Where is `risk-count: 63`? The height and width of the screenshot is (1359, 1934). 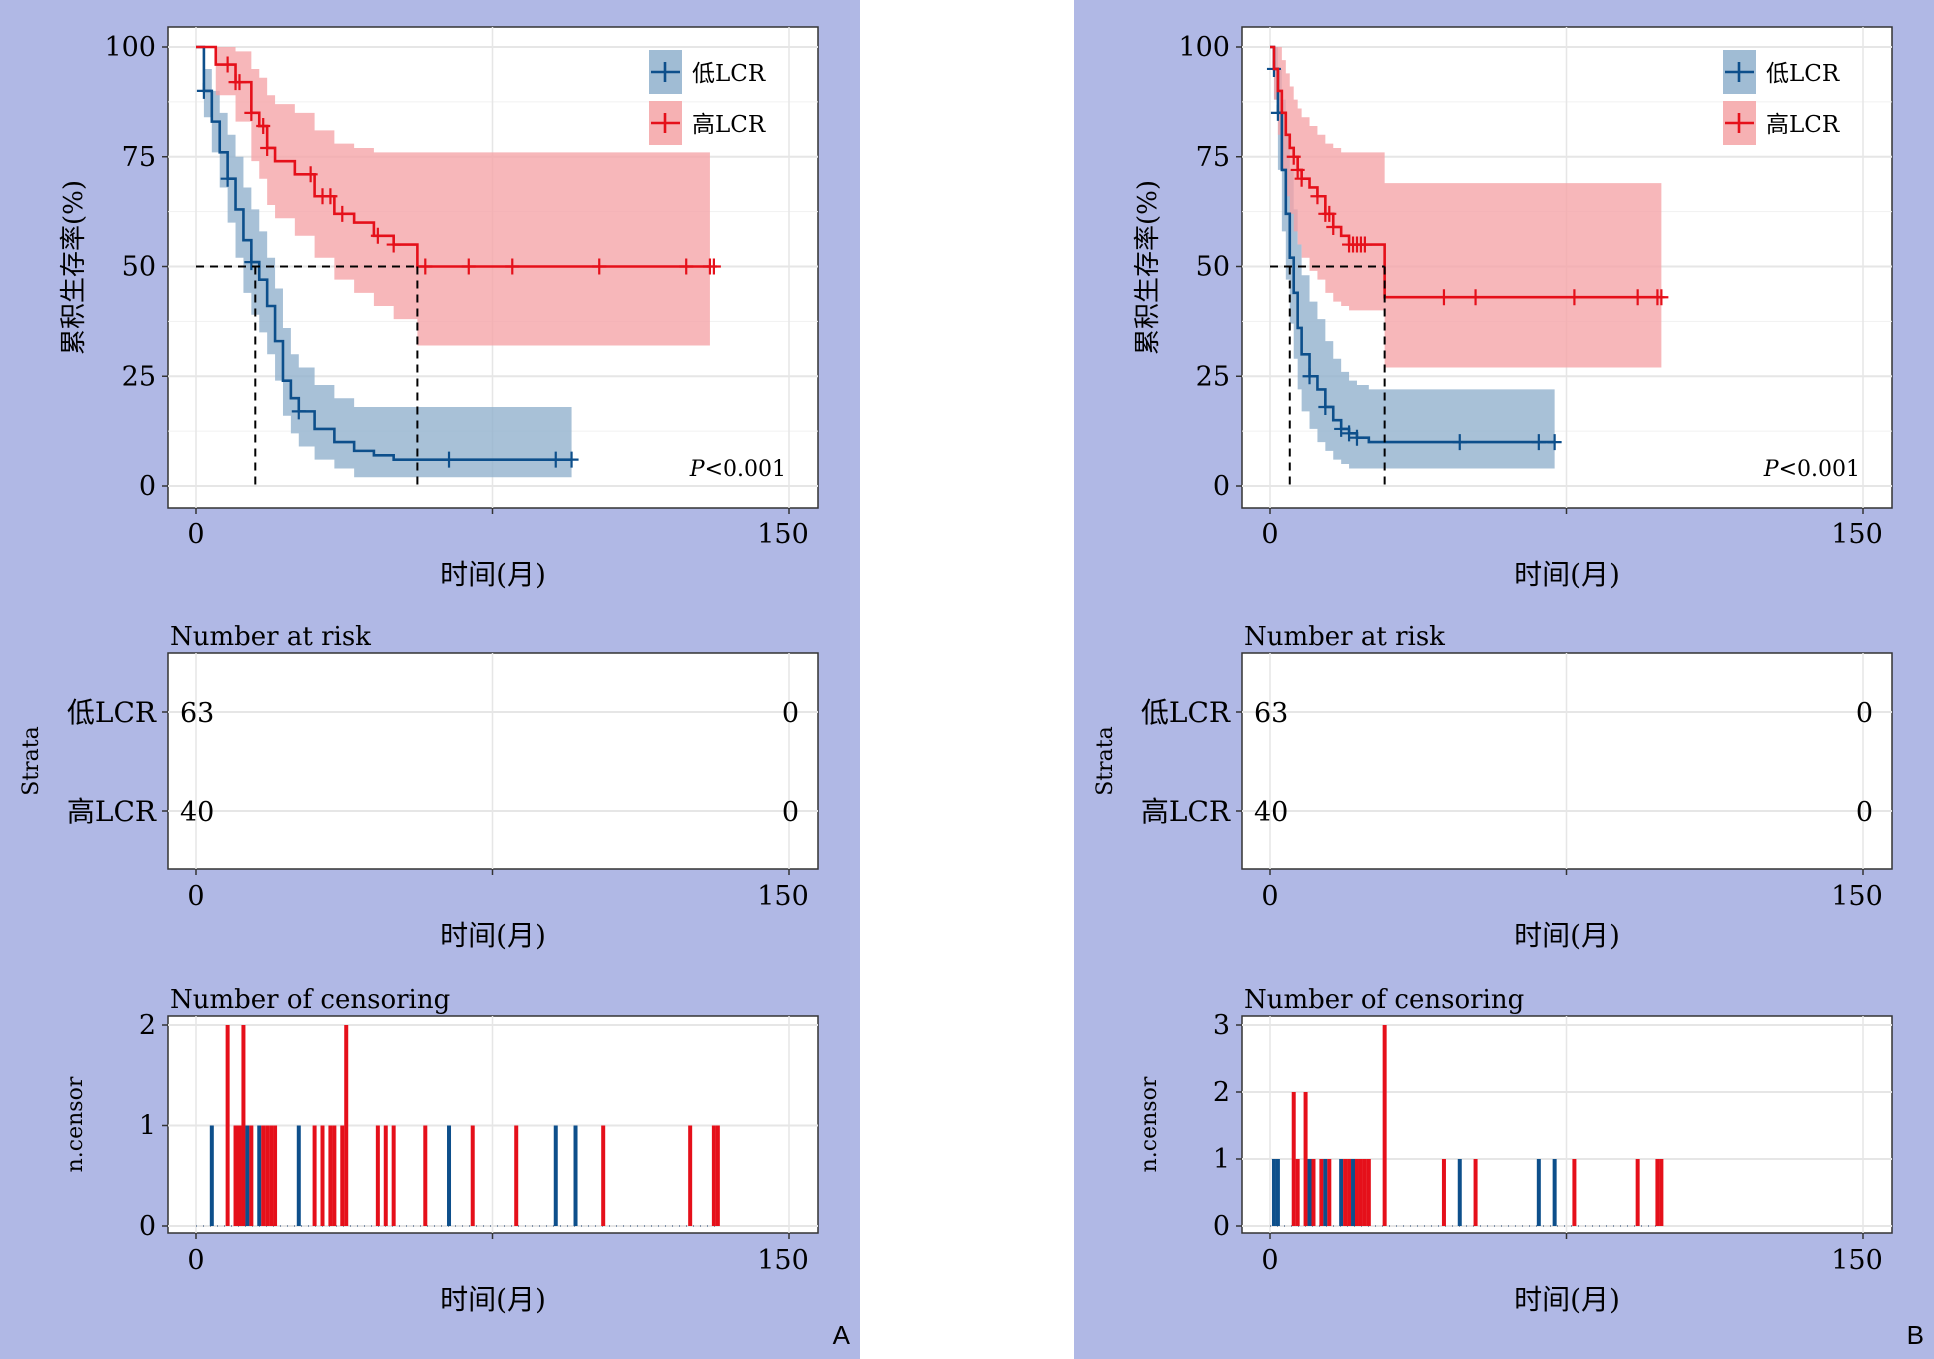 risk-count: 63 is located at coordinates (1271, 713).